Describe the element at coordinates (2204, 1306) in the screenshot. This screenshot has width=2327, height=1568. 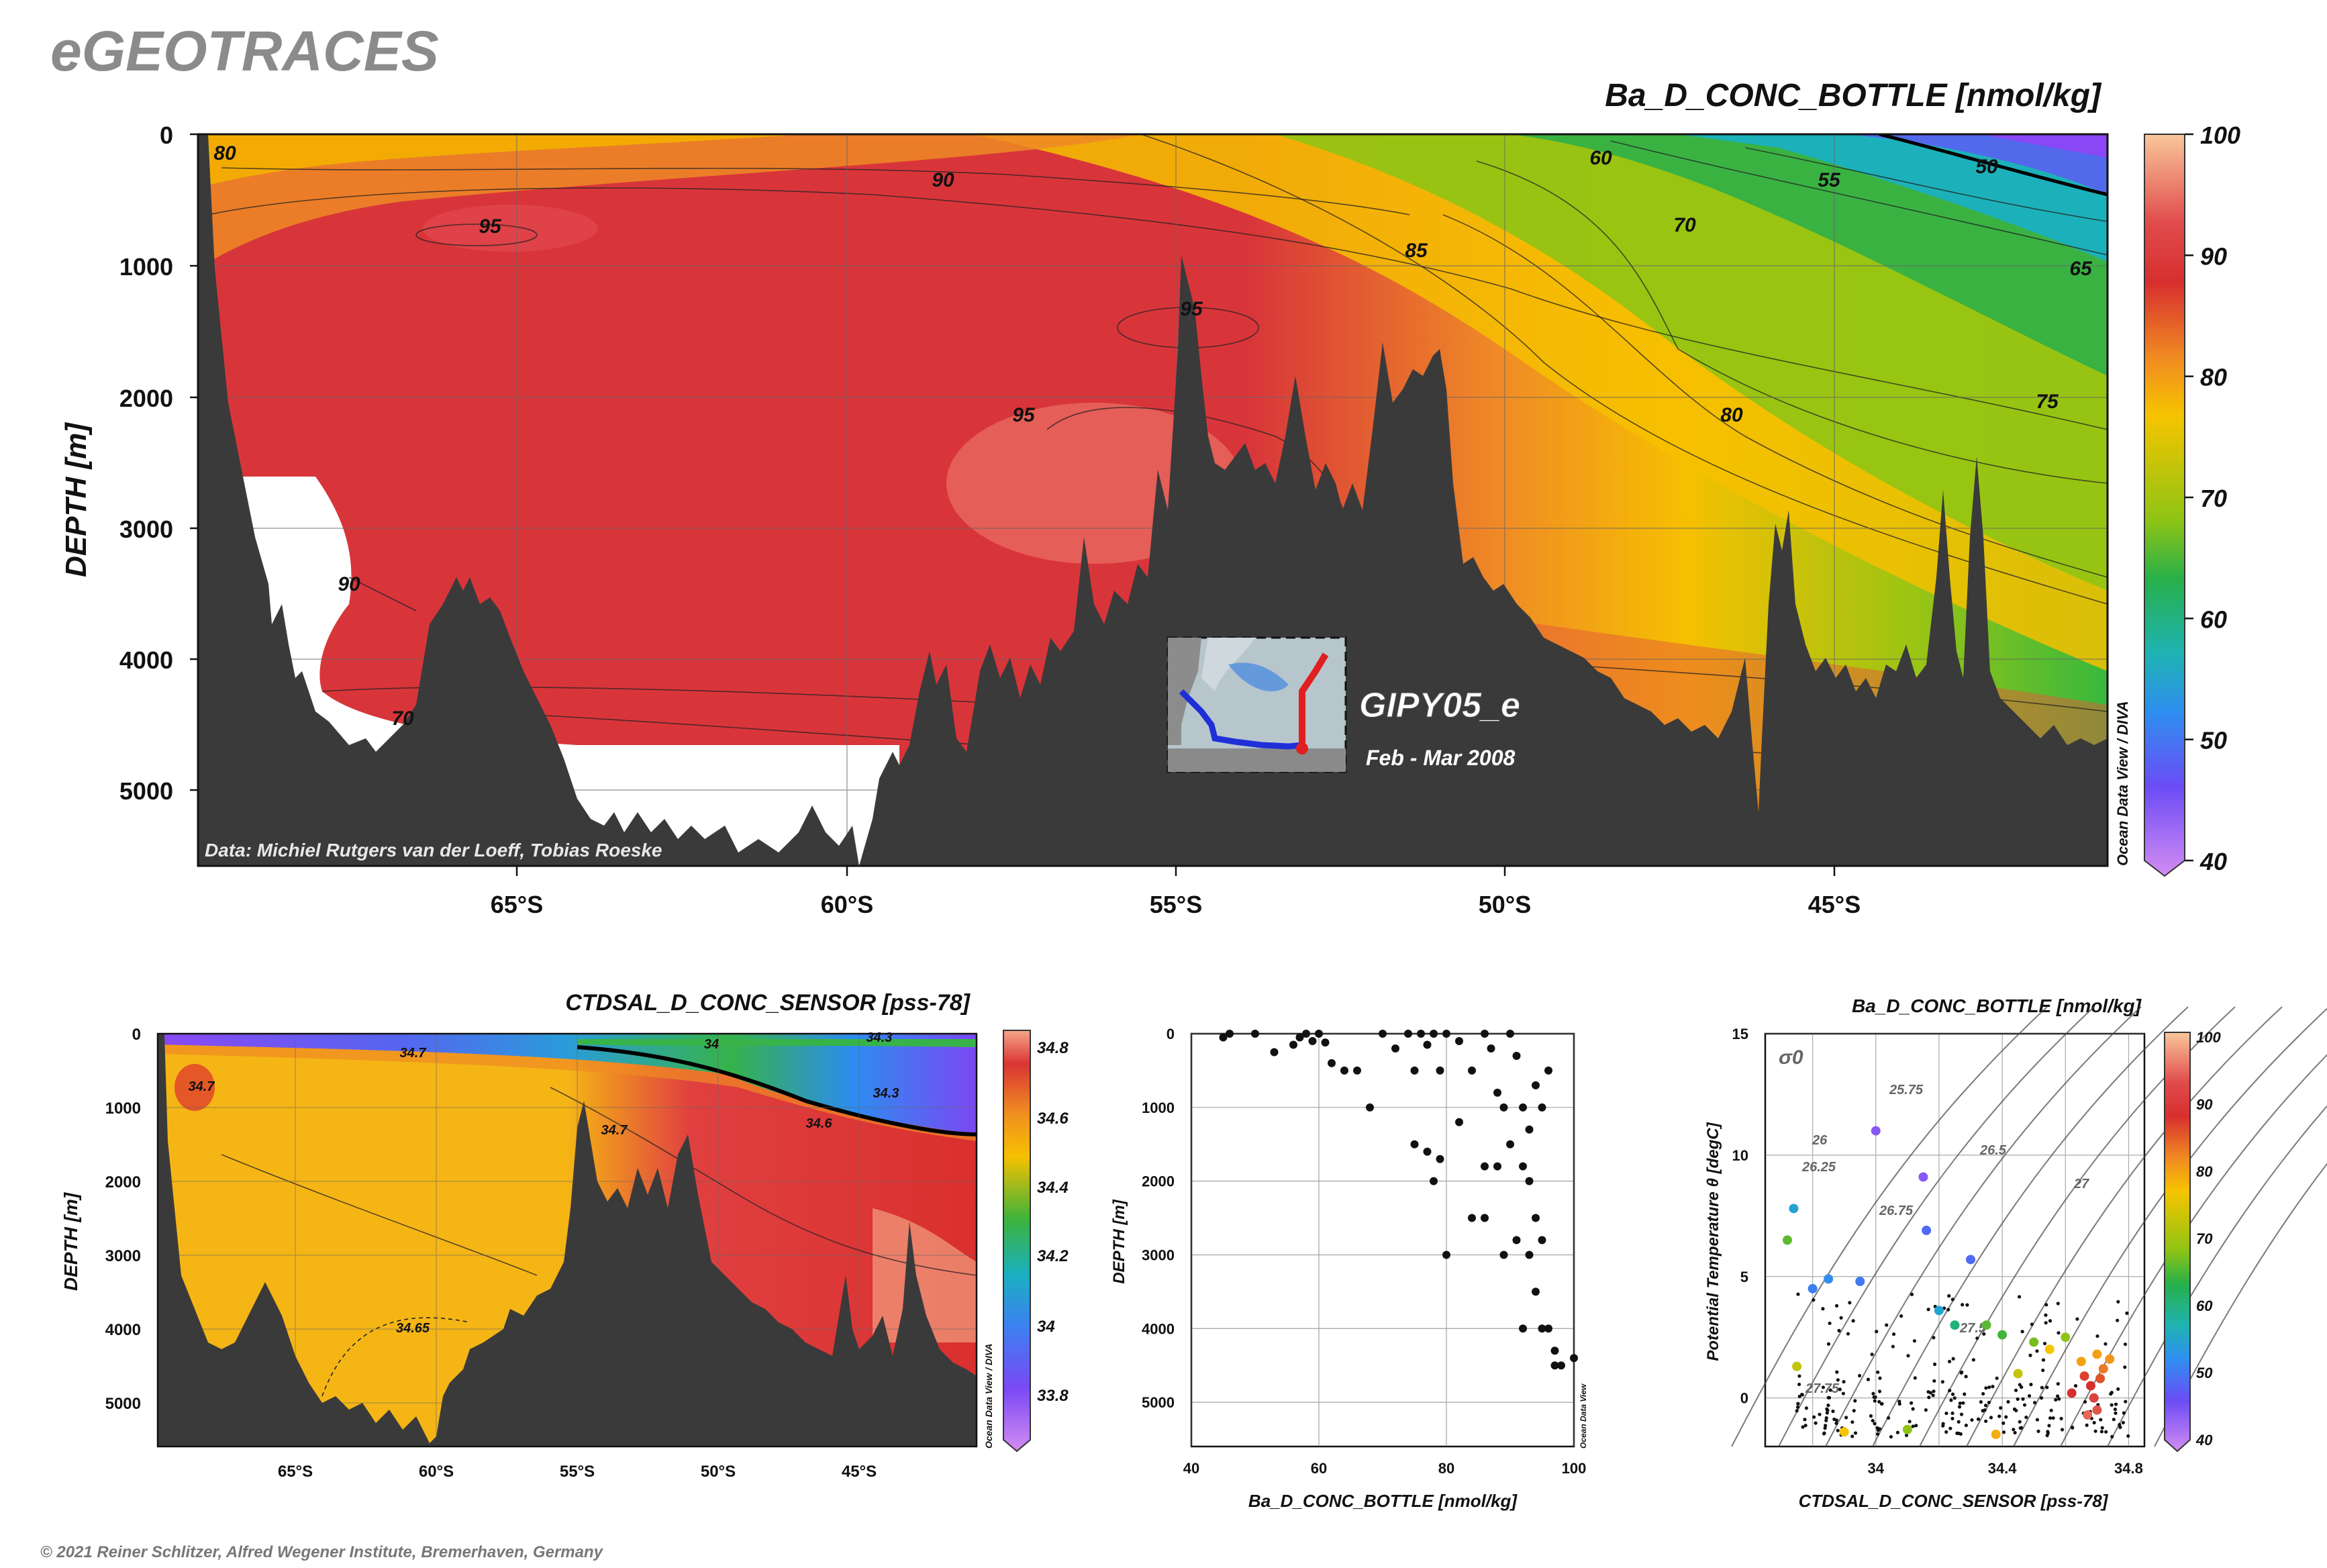
I see `ts-cbar-tick: 60` at that location.